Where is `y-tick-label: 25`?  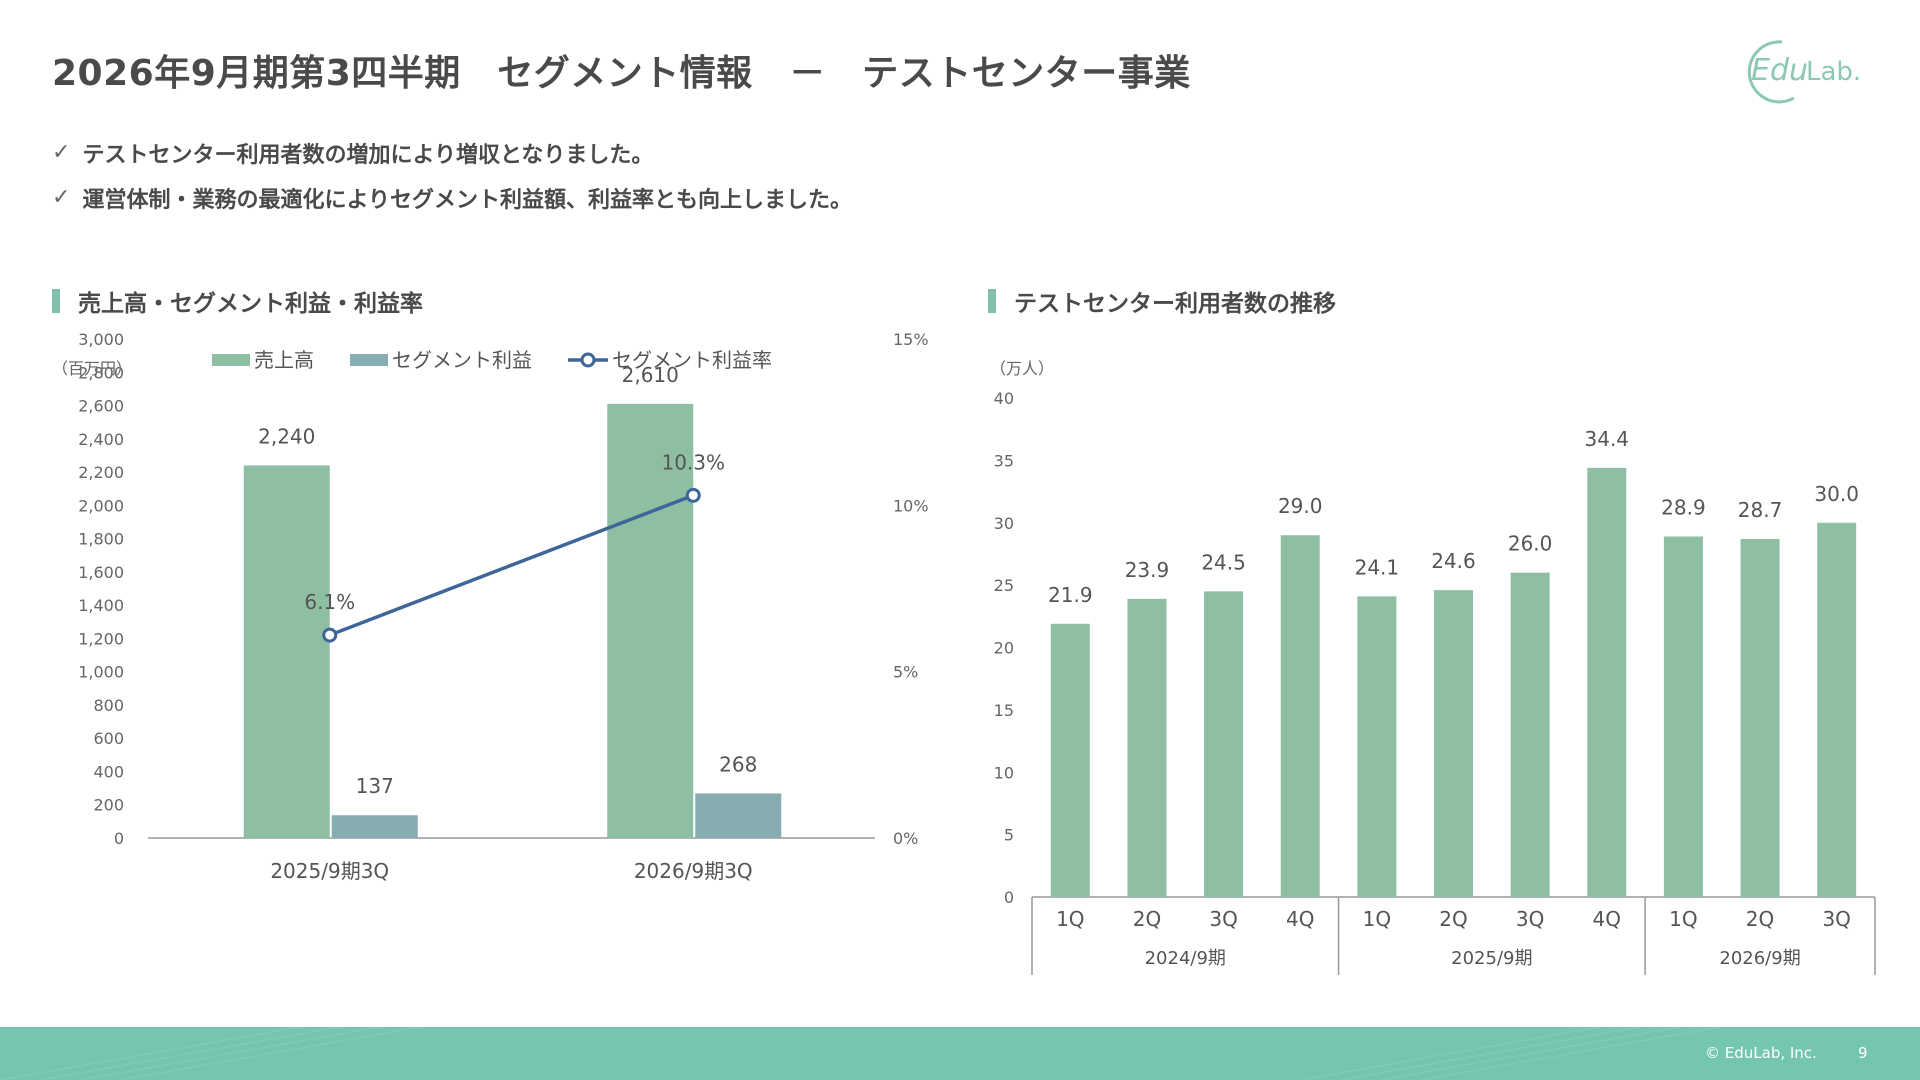 y-tick-label: 25 is located at coordinates (1004, 585).